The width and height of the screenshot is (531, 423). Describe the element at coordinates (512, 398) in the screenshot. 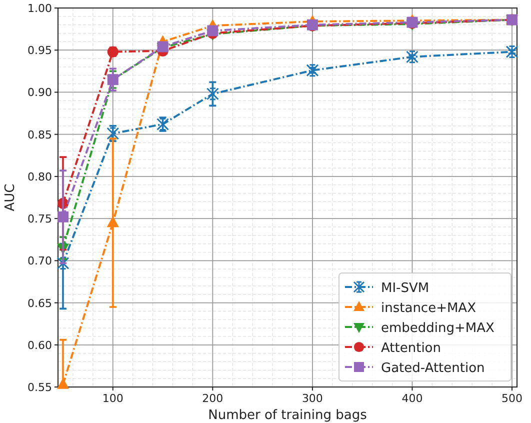

I see `x-tick-label: 500` at that location.